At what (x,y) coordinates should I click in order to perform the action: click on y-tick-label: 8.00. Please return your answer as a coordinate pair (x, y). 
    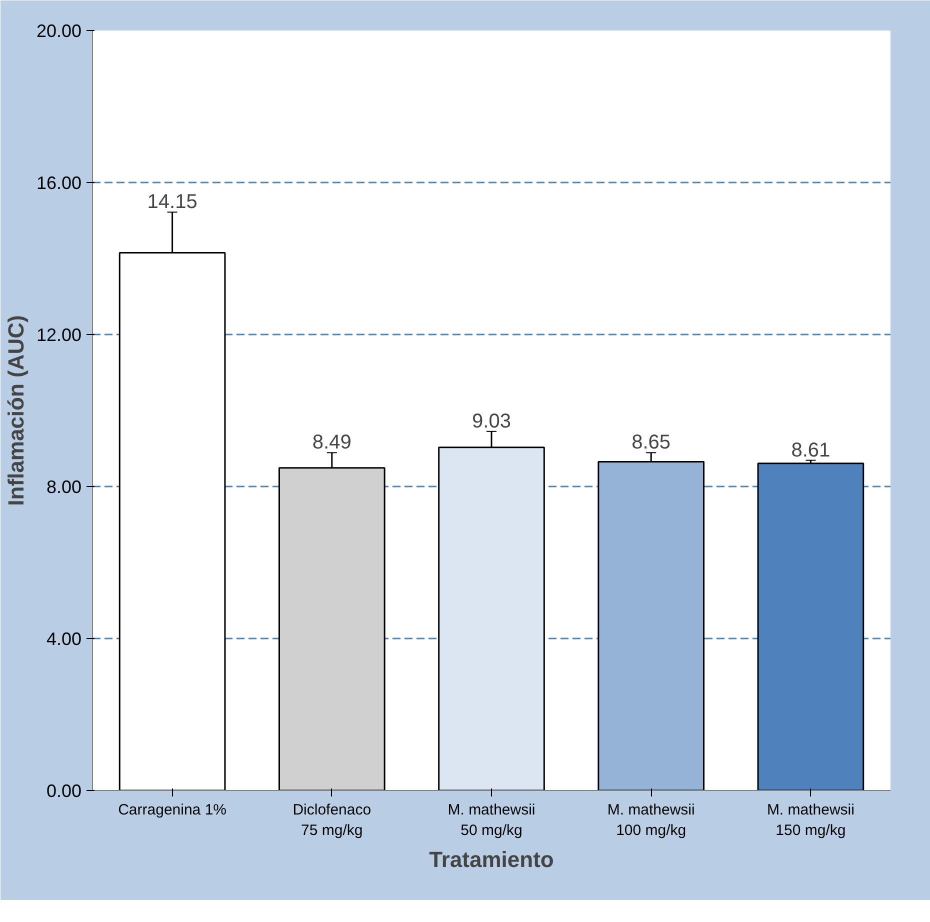
    Looking at the image, I should click on (64, 487).